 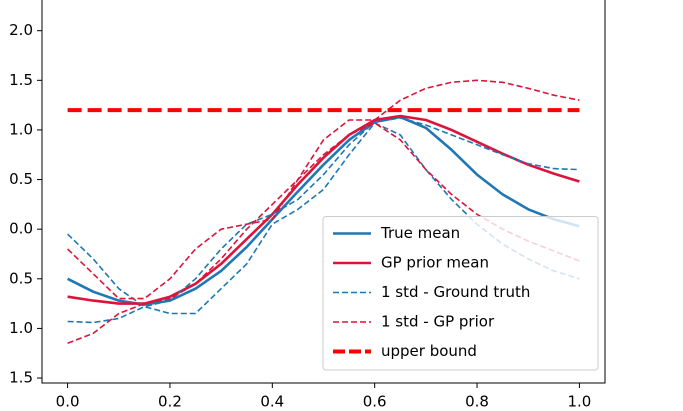 What do you see at coordinates (21, 30) in the screenshot?
I see `y-tick-label: 2.0` at bounding box center [21, 30].